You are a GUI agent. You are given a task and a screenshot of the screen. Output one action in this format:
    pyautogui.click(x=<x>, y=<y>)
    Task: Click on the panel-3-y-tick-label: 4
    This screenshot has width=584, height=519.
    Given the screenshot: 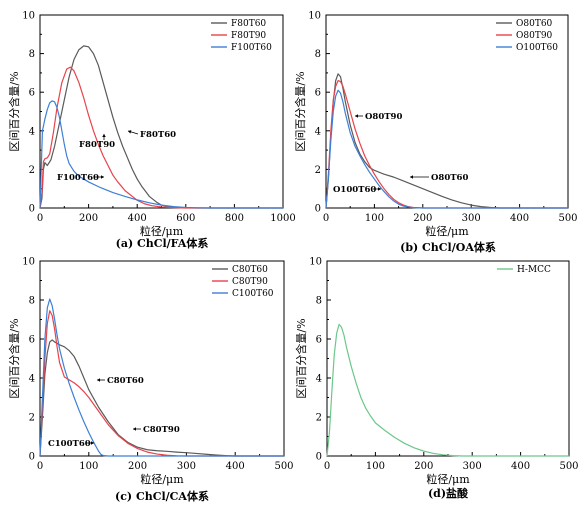 What is the action you would take?
    pyautogui.click(x=32, y=379)
    